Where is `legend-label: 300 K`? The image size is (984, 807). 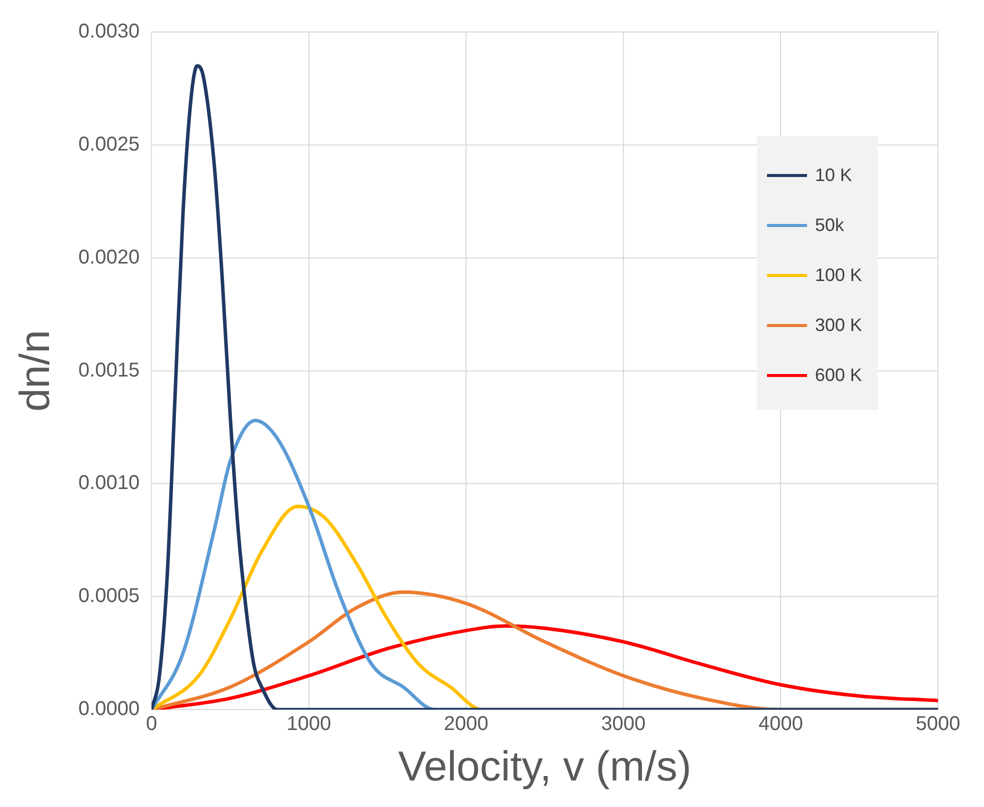 legend-label: 300 K is located at coordinates (838, 325).